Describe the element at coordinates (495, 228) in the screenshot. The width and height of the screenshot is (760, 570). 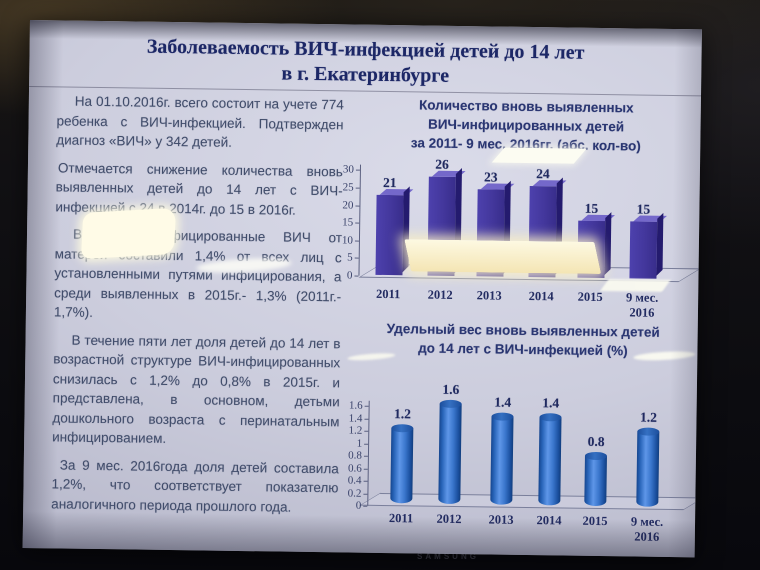
I see `bar-2013` at that location.